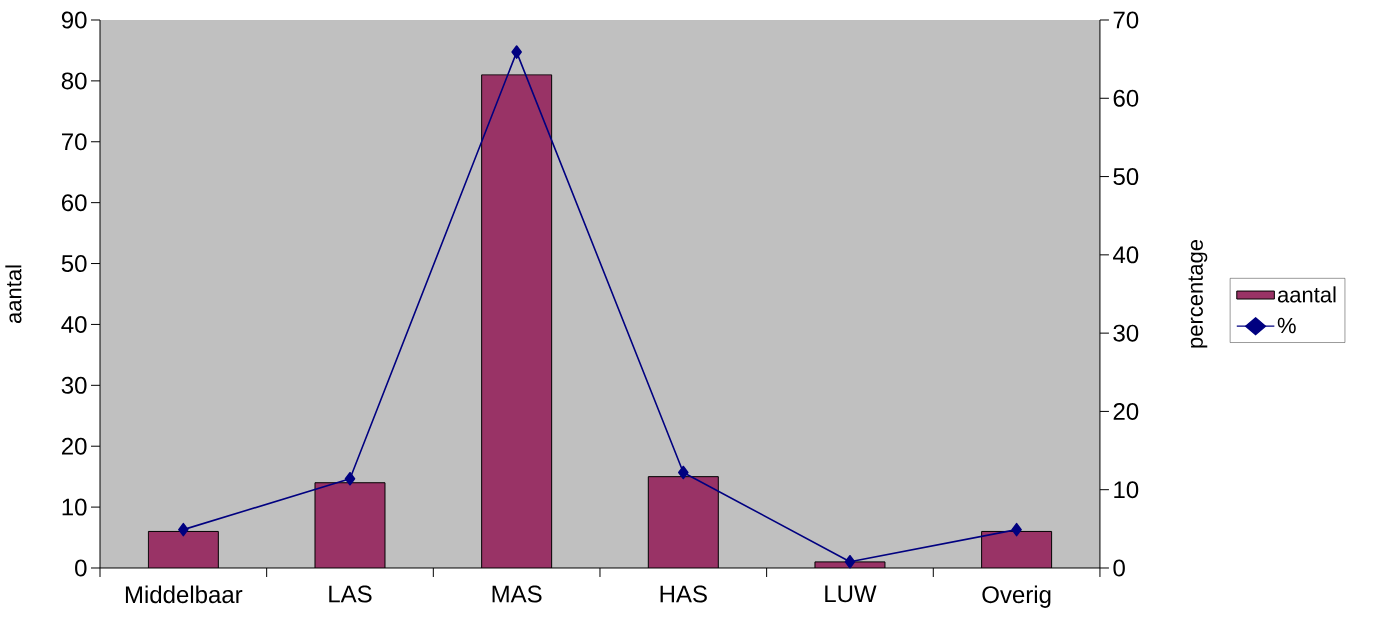 The image size is (1385, 620). What do you see at coordinates (1126, 98) in the screenshot?
I see `y2-tick-label: 60` at bounding box center [1126, 98].